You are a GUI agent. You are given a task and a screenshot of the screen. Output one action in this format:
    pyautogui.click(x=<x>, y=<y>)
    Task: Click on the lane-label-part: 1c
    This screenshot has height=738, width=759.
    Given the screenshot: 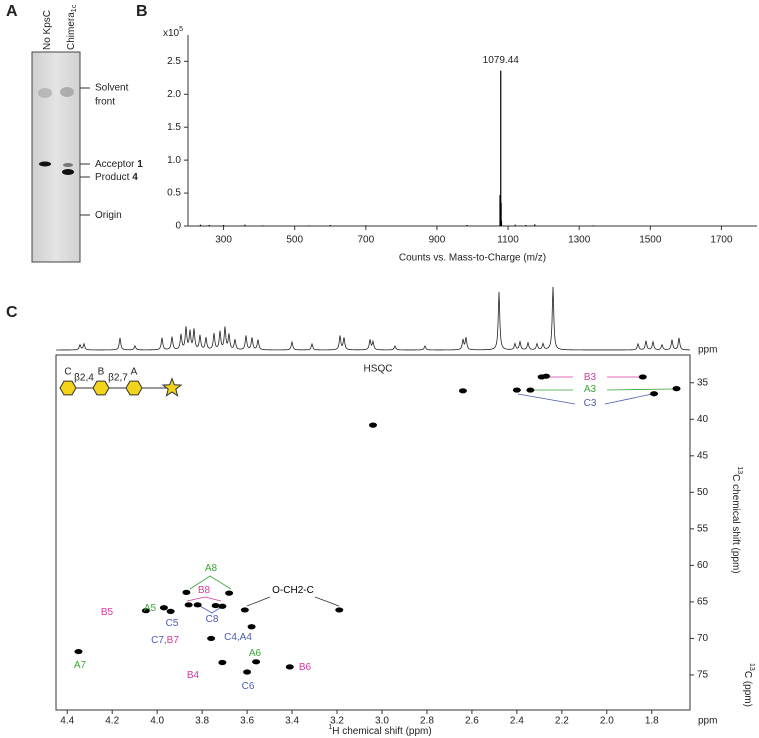 What is the action you would take?
    pyautogui.click(x=74, y=8)
    